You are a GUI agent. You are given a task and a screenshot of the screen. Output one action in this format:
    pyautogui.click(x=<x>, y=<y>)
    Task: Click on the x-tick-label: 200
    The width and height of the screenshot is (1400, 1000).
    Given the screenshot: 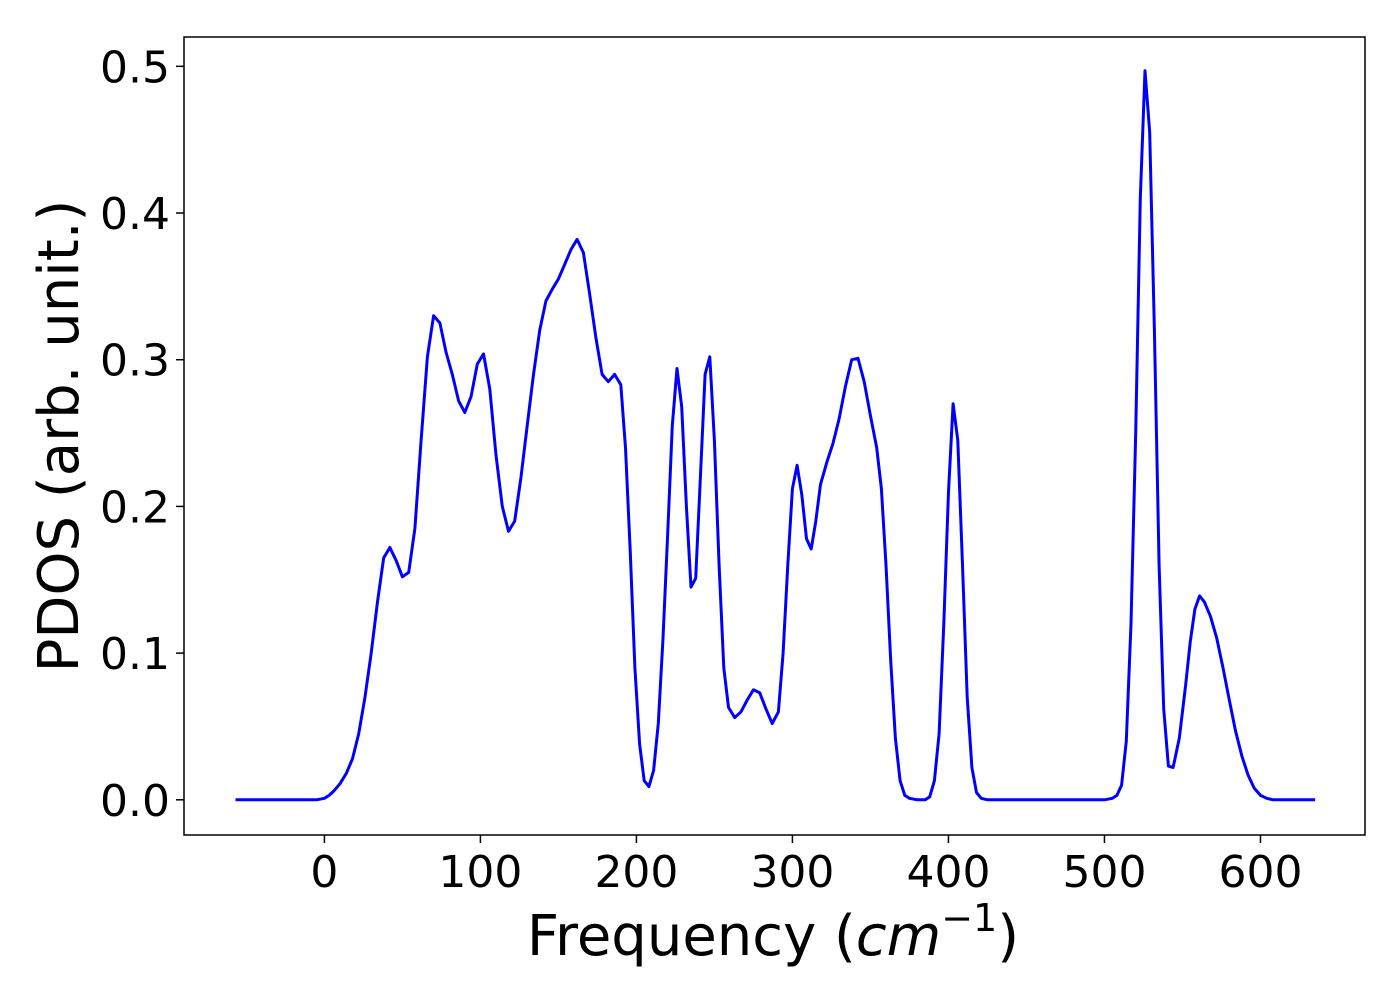 What is the action you would take?
    pyautogui.click(x=636, y=872)
    